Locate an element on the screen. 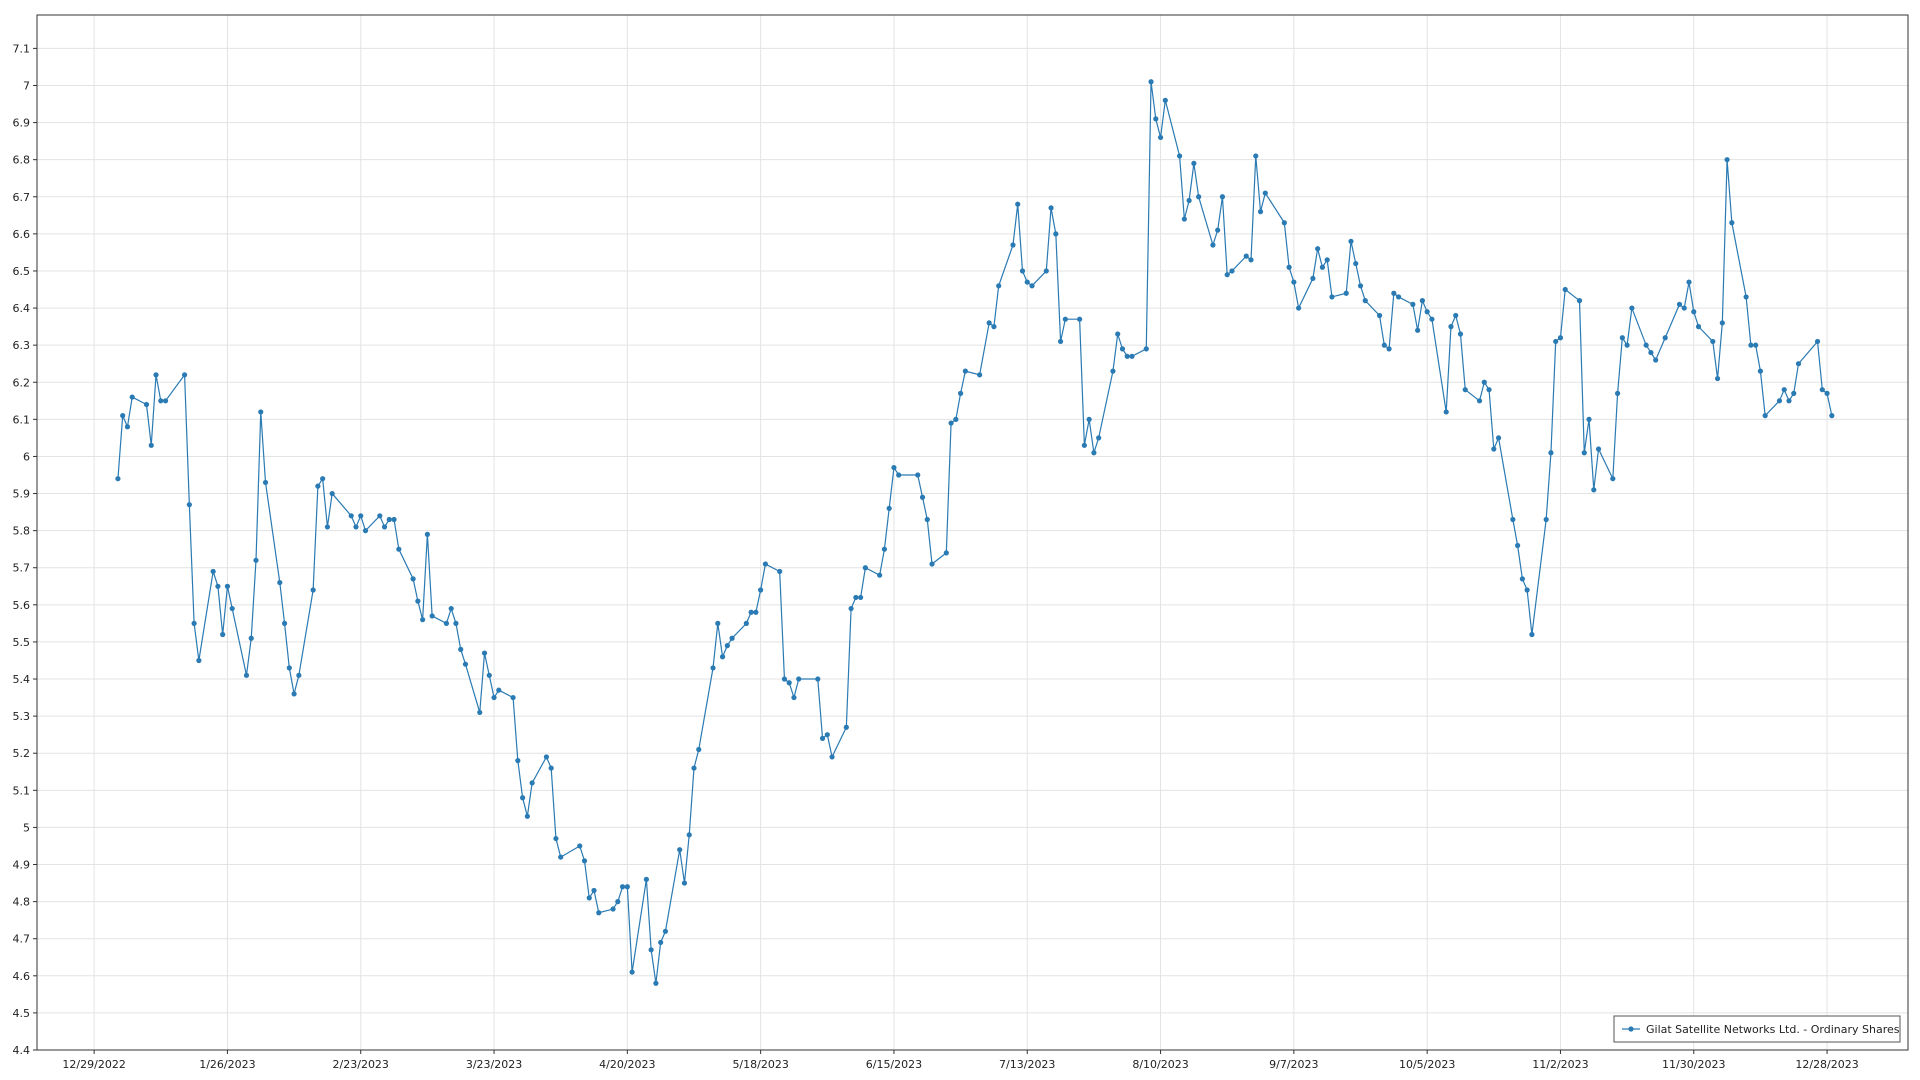 The width and height of the screenshot is (1920, 1080). y-tick-label: 5.7 is located at coordinates (22, 568).